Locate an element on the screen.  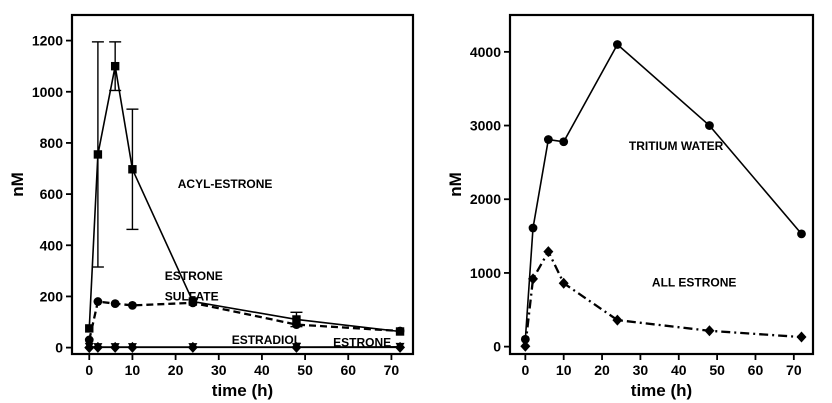
y-tick-label: 1200 is located at coordinates (47, 41).